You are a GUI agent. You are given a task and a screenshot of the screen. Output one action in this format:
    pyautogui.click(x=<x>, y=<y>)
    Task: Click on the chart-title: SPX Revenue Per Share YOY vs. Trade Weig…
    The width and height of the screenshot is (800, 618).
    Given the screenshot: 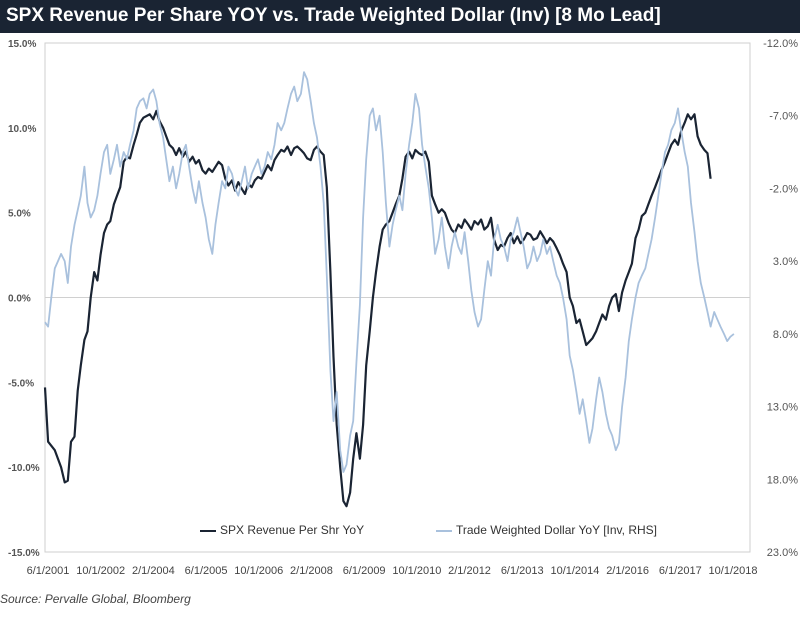 What is the action you would take?
    pyautogui.click(x=333, y=15)
    